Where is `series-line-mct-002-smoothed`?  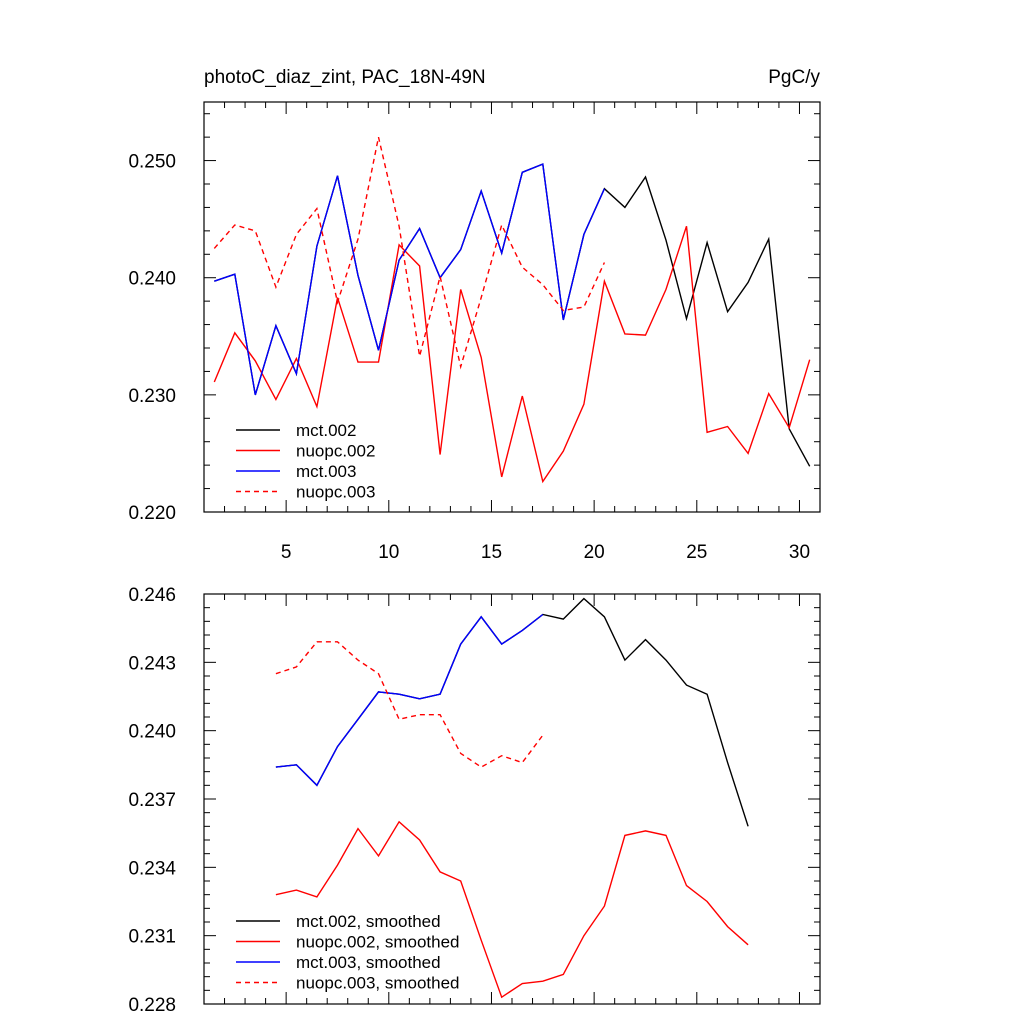 series-line-mct-002-smoothed is located at coordinates (512, 712).